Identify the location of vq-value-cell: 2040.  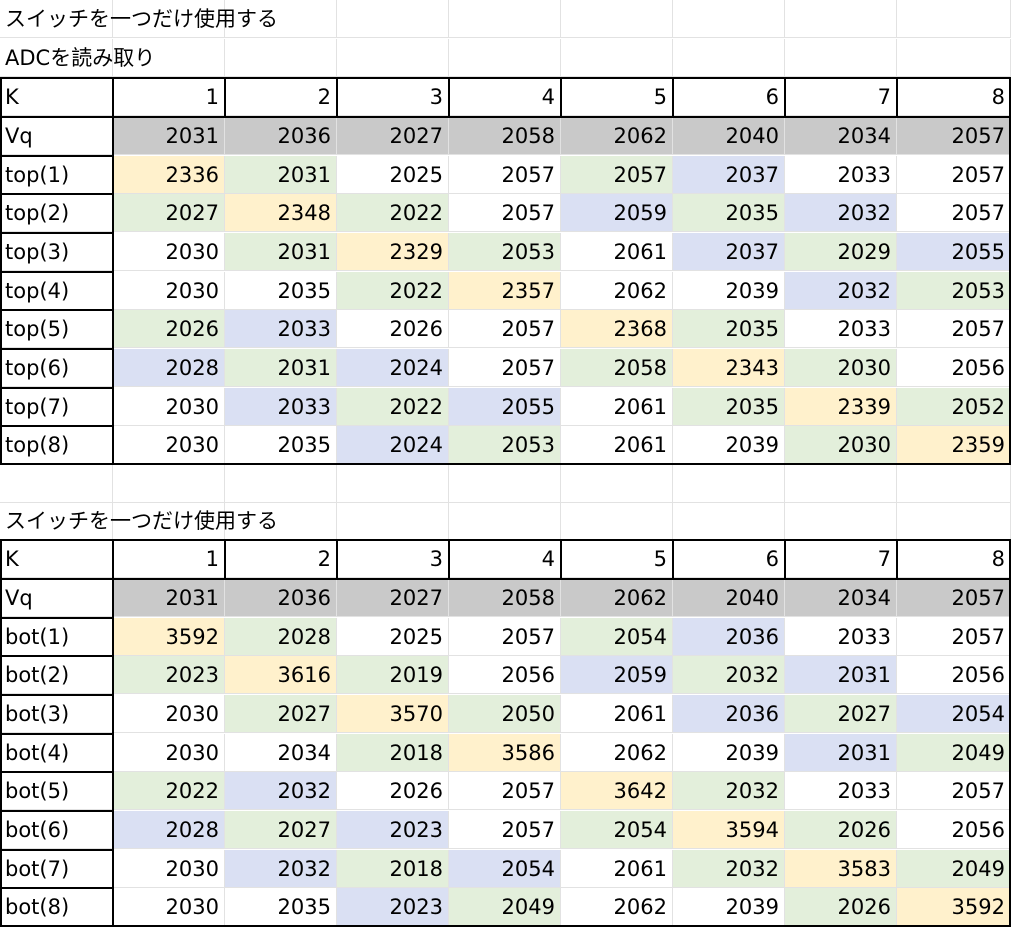
(729, 136).